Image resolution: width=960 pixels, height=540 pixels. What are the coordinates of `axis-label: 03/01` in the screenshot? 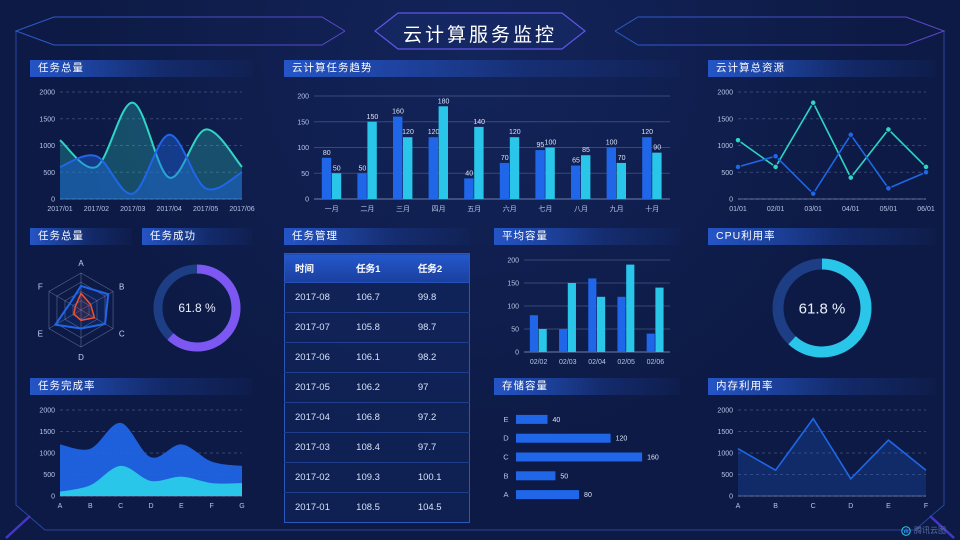 It's located at (813, 209).